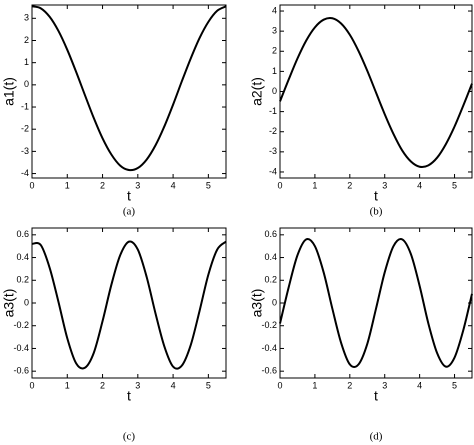  Describe the element at coordinates (376, 212) in the screenshot. I see `caption: (b)` at that location.